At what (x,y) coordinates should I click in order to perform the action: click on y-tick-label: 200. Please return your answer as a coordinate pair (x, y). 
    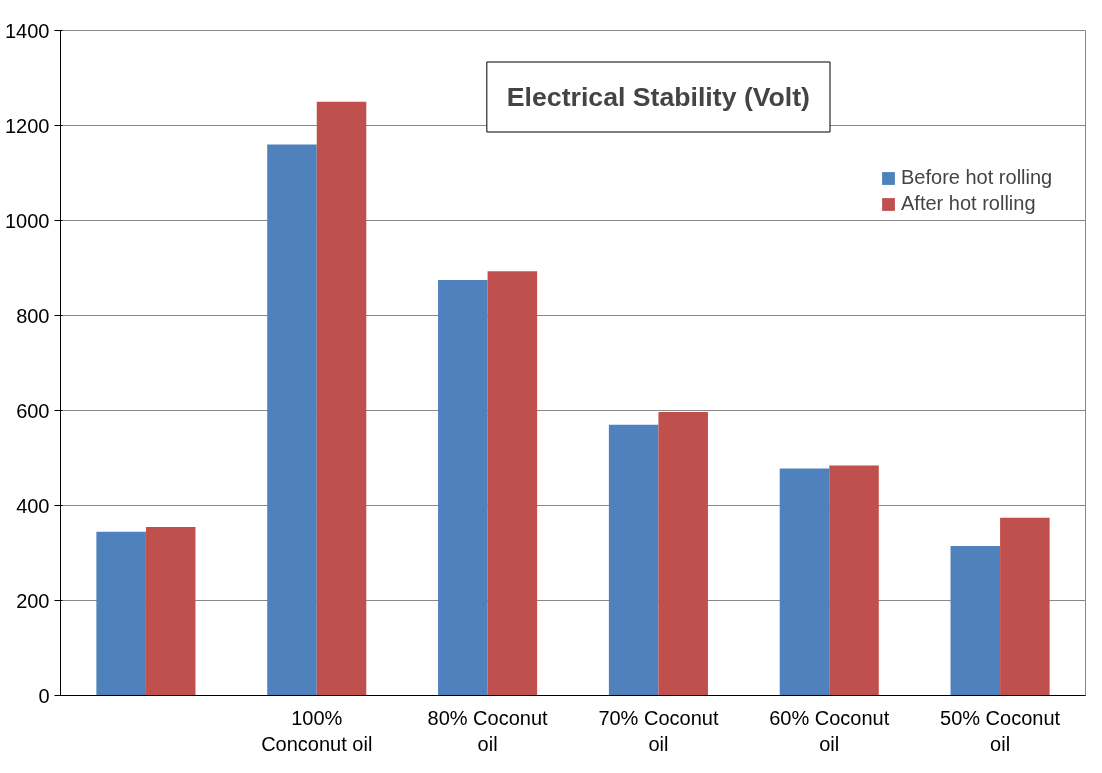
    Looking at the image, I should click on (33, 600).